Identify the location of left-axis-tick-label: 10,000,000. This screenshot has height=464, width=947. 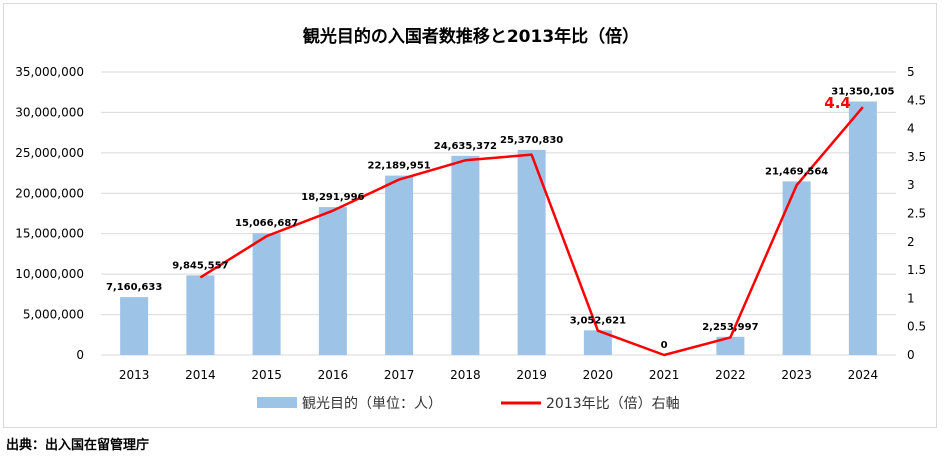
(49, 274).